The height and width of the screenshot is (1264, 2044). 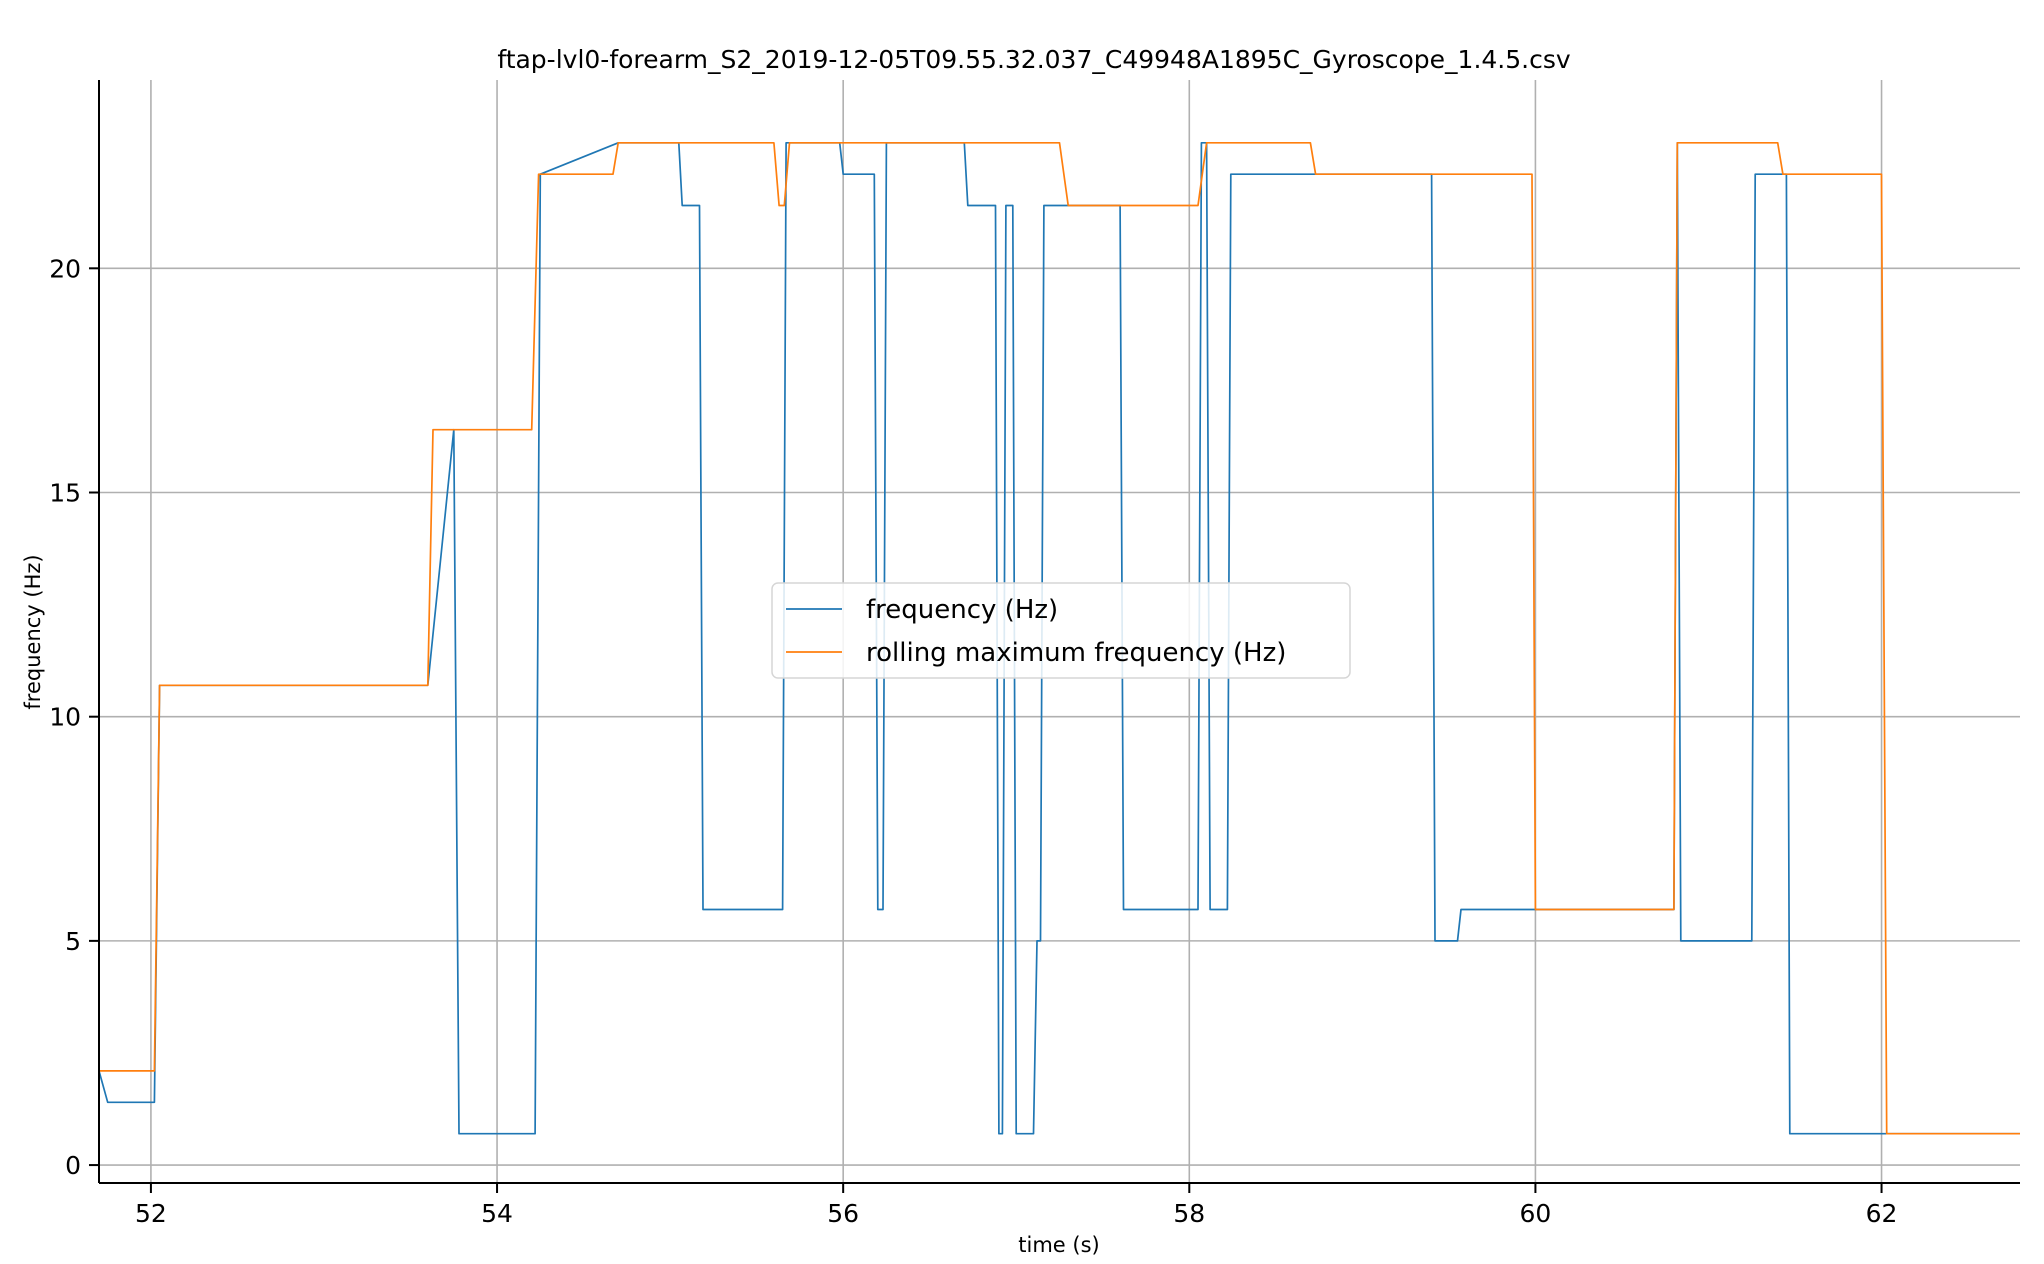 I want to click on y-tick-label: 0, so click(x=73, y=1165).